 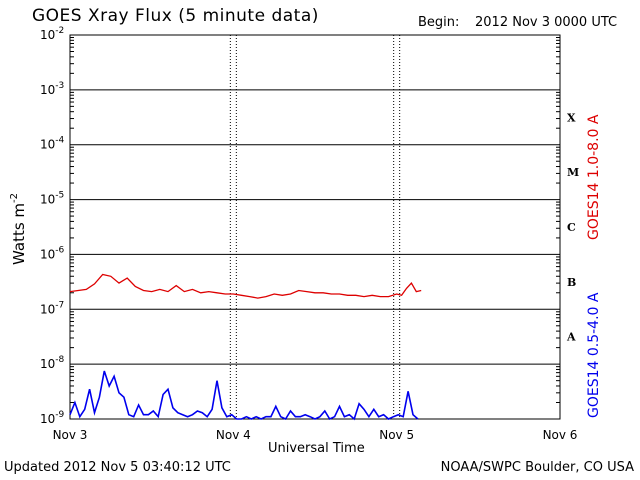 I want to click on begin-date: 2012 Nov 3 0000 UTC, so click(x=546, y=22).